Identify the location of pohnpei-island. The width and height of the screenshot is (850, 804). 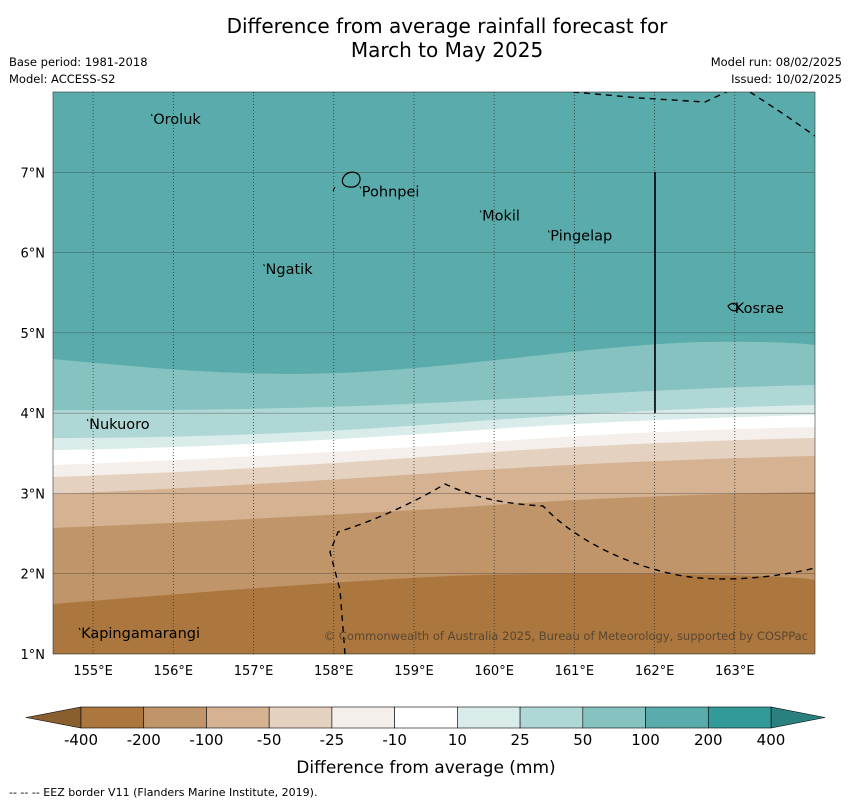
(351, 179).